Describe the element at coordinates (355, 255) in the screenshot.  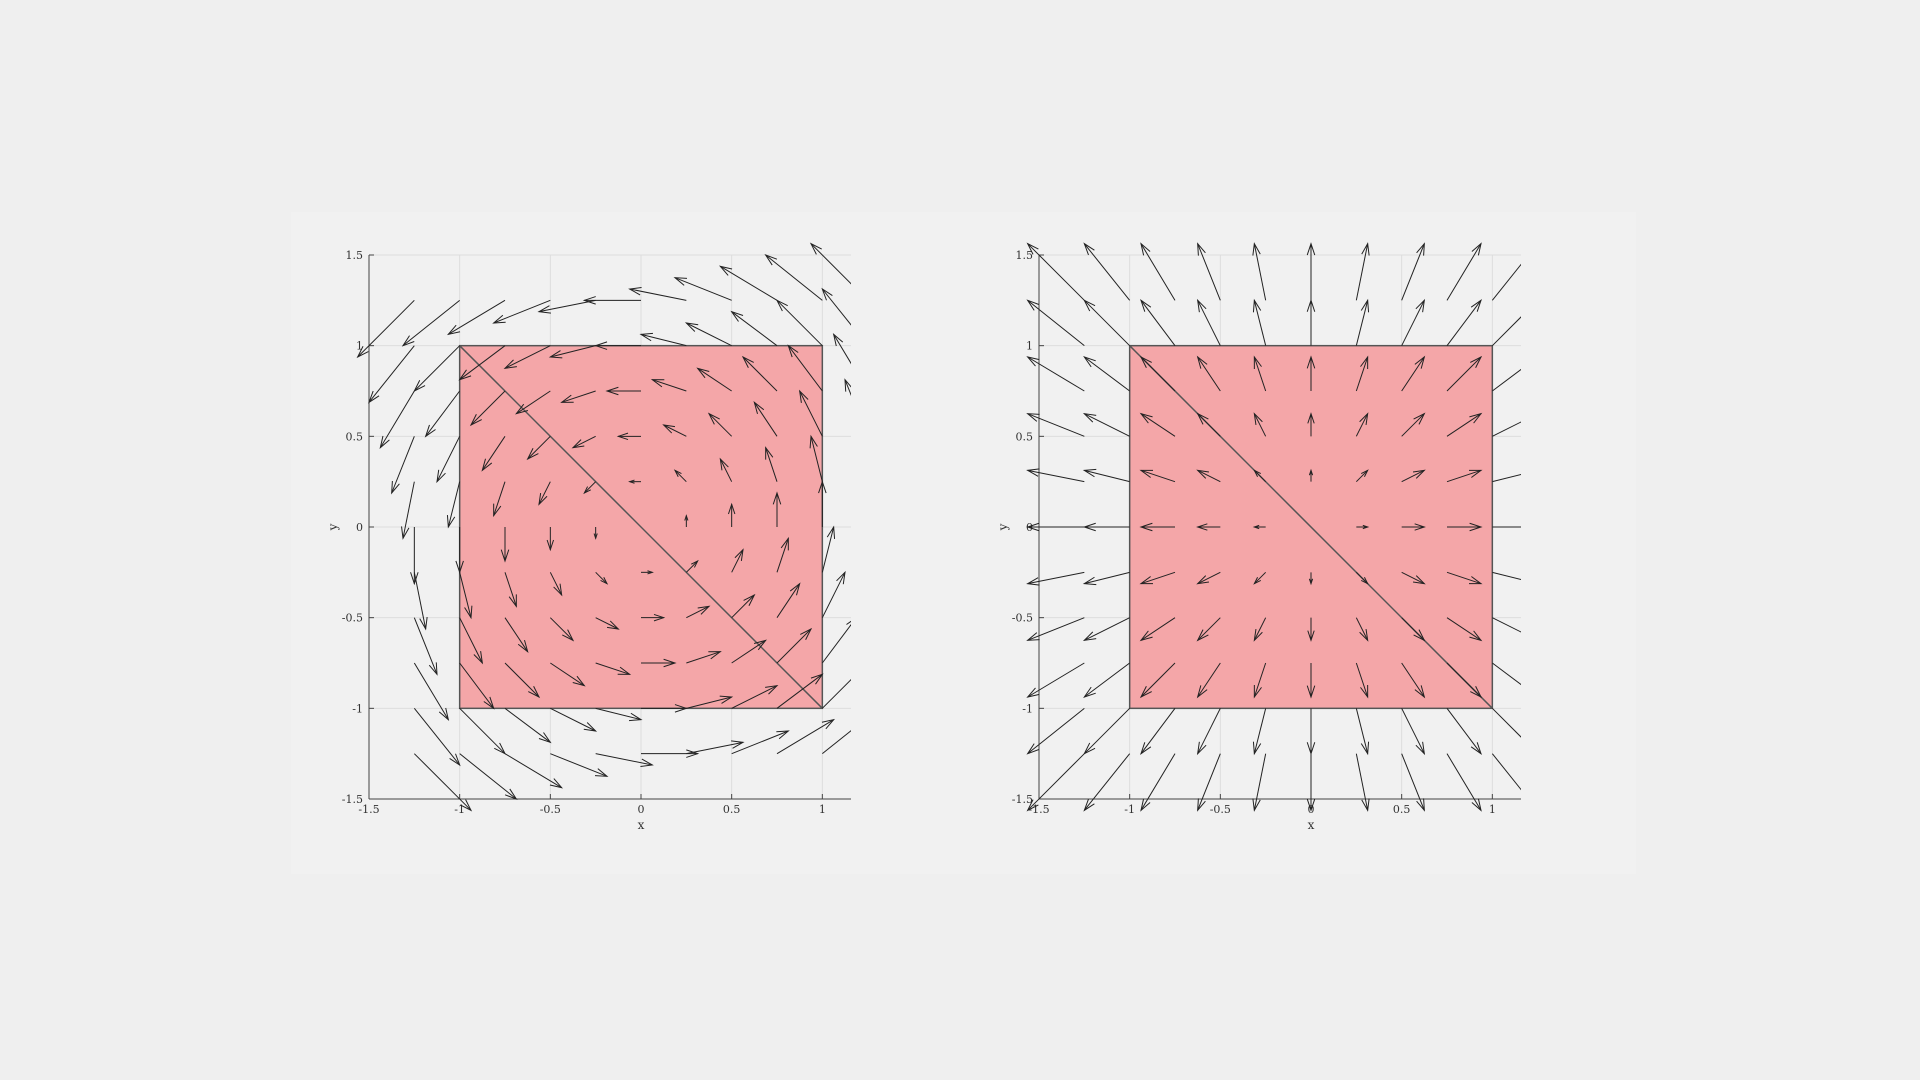
I see `y-tick-label: 1.5` at that location.